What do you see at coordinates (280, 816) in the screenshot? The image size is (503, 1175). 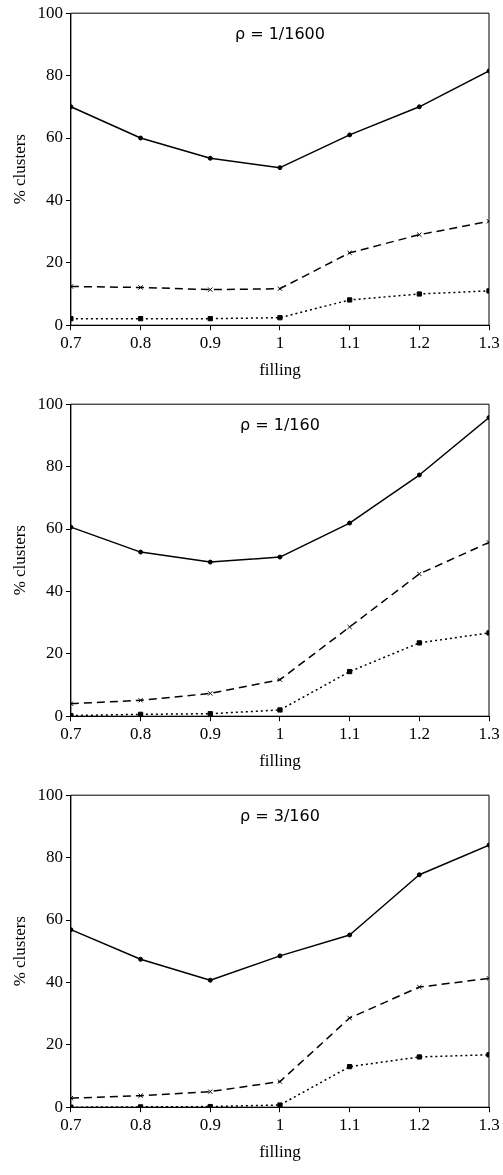 I see `text: ρ = 3/160` at bounding box center [280, 816].